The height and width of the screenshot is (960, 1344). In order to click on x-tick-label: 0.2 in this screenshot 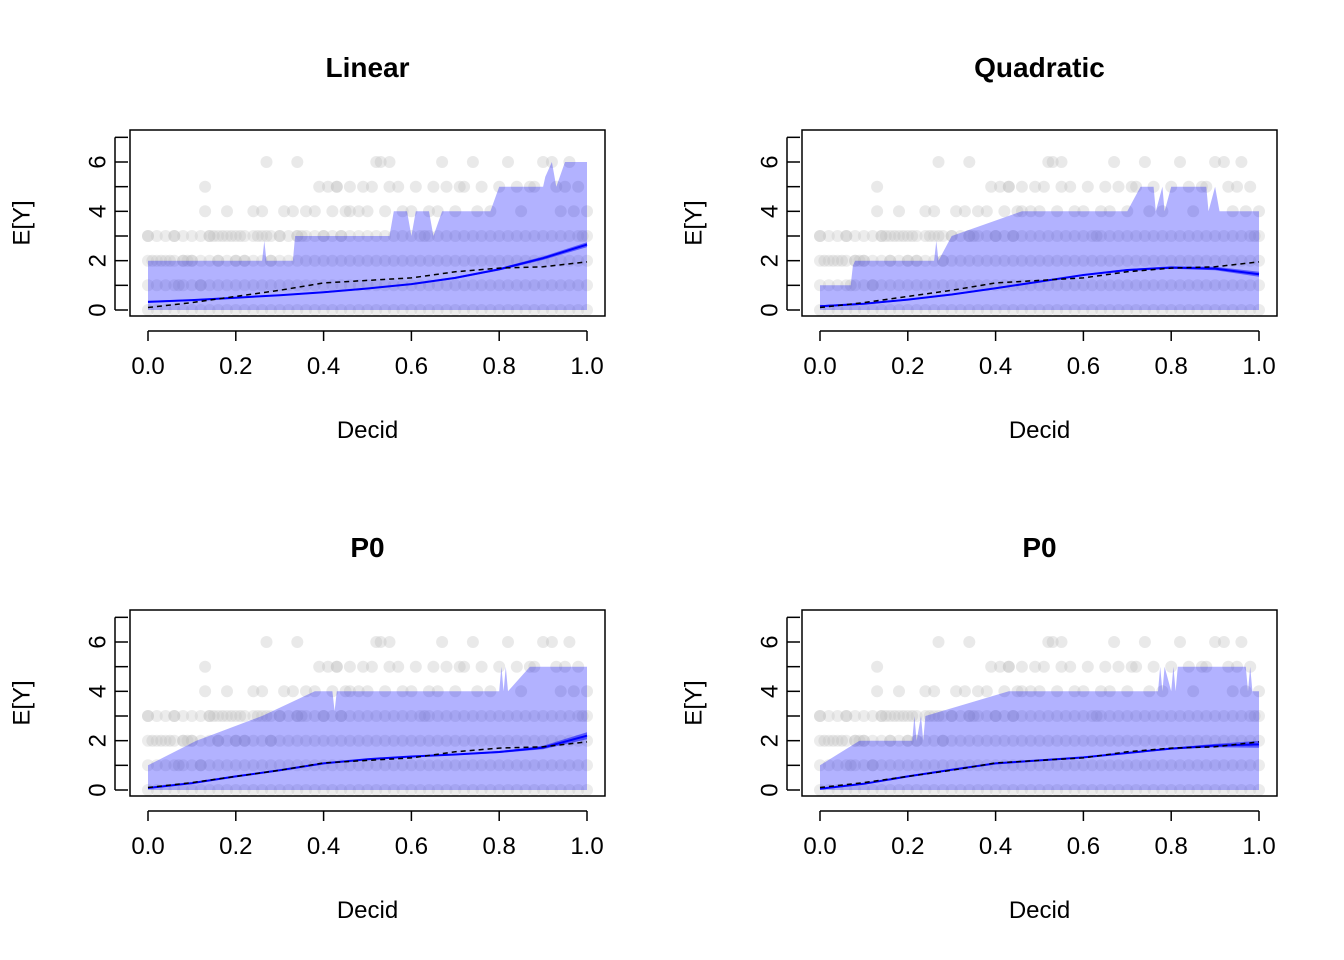, I will do `click(235, 366)`.